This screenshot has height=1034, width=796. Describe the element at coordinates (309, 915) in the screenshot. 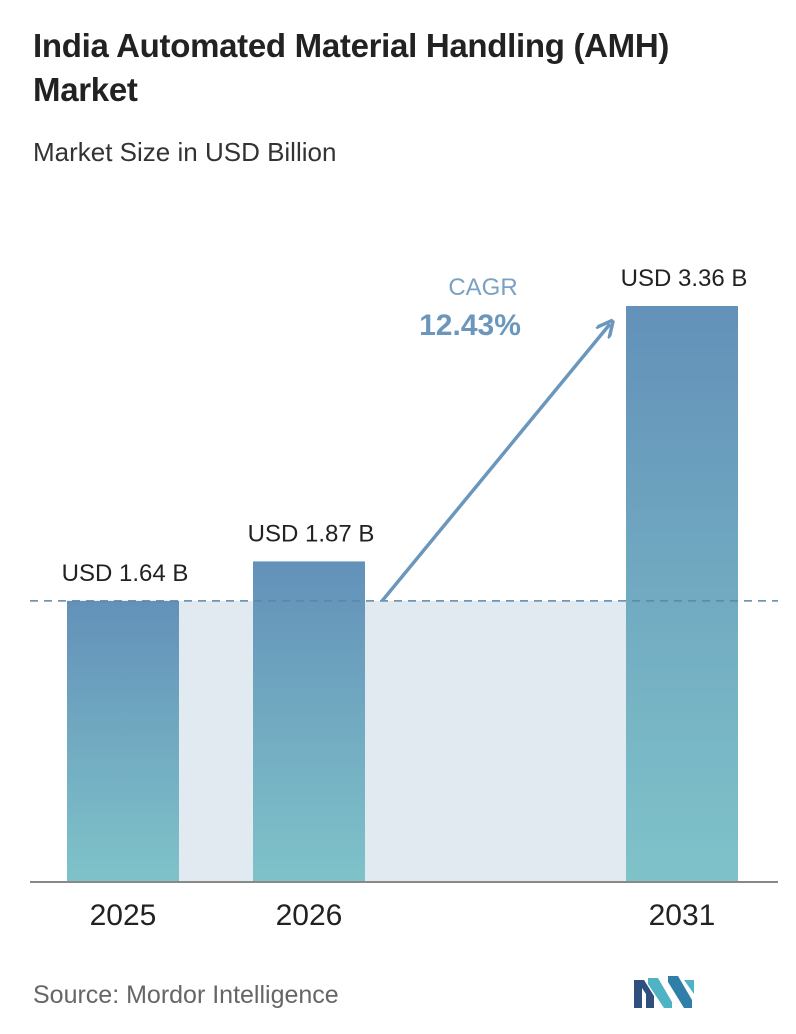

I see `x-tick-label-2026: 2026` at that location.